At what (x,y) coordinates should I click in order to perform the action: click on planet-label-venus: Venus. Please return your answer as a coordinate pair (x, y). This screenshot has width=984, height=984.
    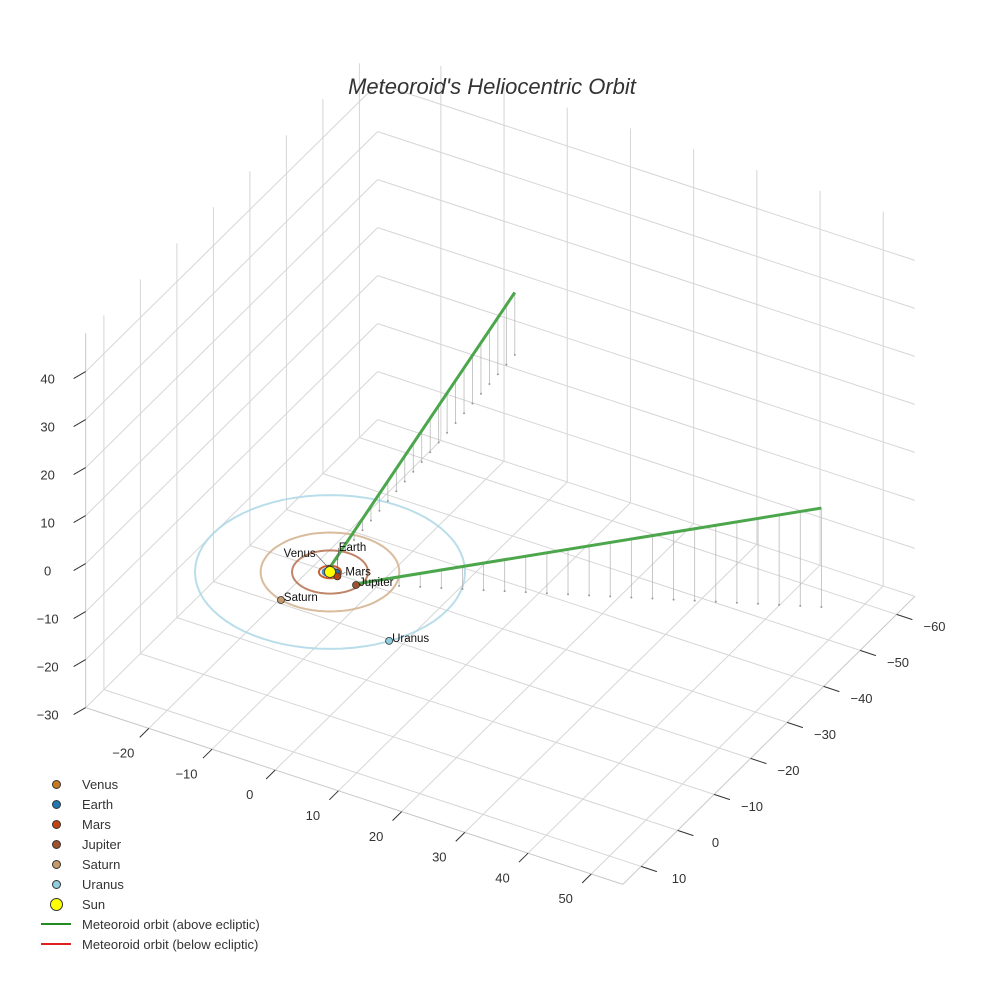
    Looking at the image, I should click on (300, 554).